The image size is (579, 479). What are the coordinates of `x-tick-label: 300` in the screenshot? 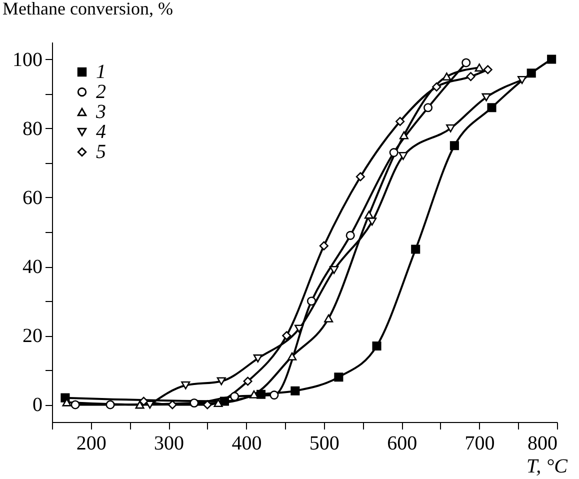 It's located at (169, 443).